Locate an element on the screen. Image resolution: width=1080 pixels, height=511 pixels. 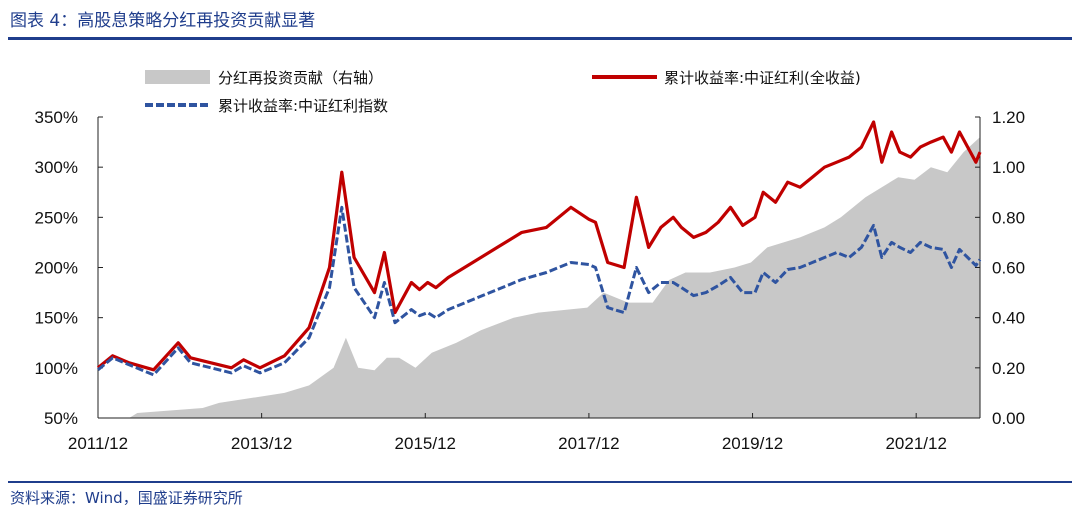
y-left-tick-label: 250% is located at coordinates (56, 217).